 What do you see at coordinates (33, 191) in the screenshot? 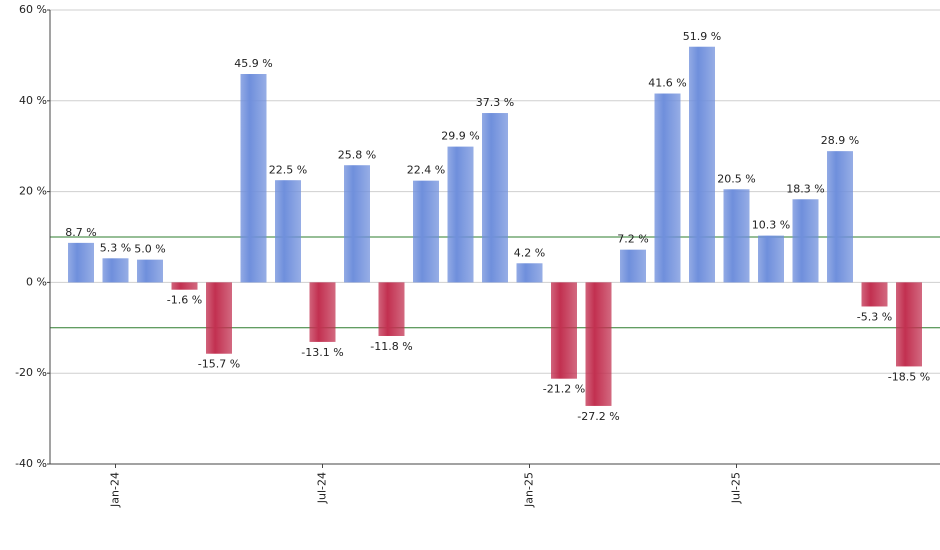
I see `y-tick-label: 20 %` at bounding box center [33, 191].